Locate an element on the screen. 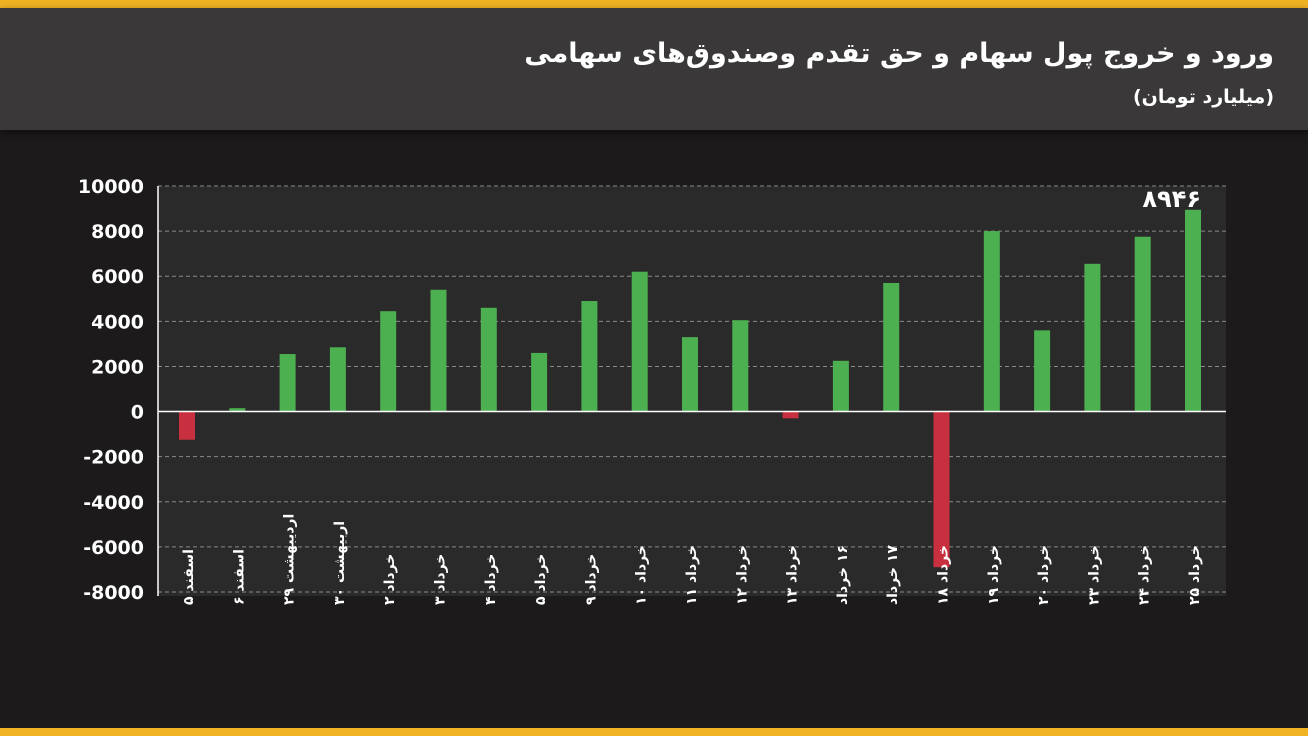 The width and height of the screenshot is (1308, 736). chart-subtitle: (میلیارد تومان) is located at coordinates (1203, 97).